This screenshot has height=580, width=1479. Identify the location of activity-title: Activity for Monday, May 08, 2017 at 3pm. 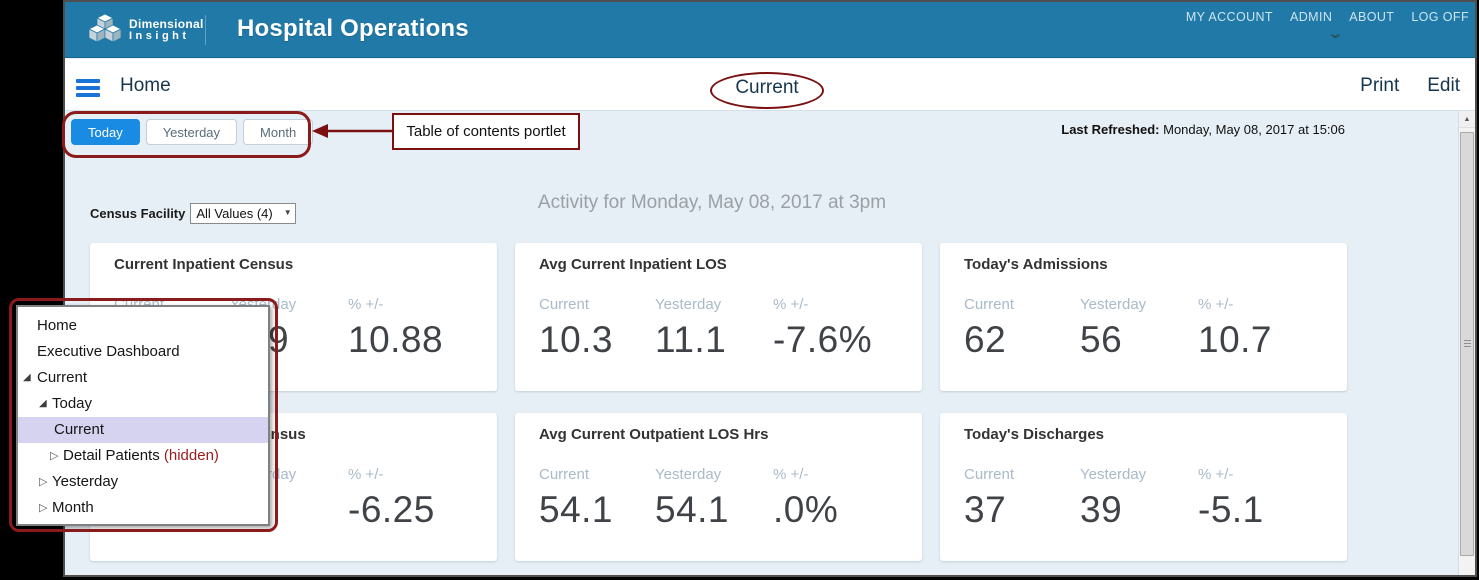
(712, 202).